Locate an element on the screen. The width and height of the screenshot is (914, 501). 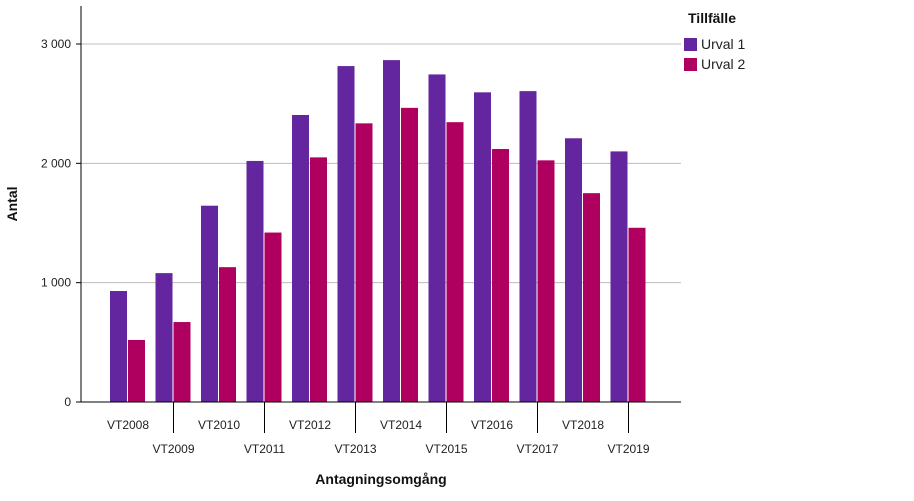
y-tick-label: 2 000 is located at coordinates (56, 163).